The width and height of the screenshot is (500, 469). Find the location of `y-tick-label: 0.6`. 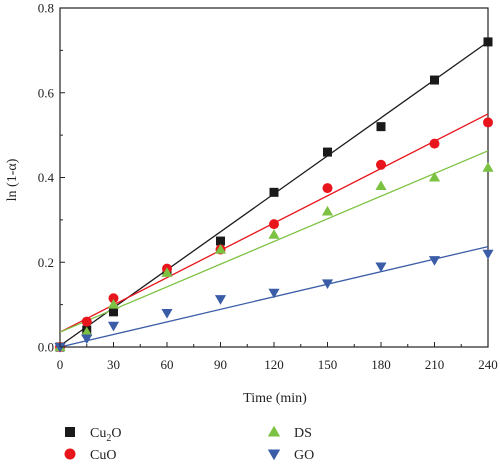

y-tick-label: 0.6 is located at coordinates (46, 92).